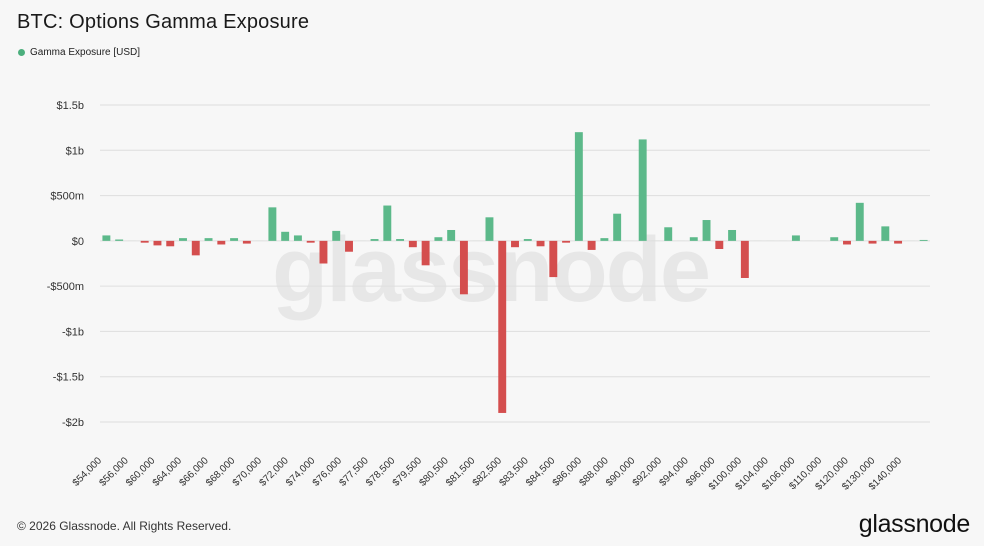  What do you see at coordinates (67, 197) in the screenshot?
I see `y-tick-label: $500m` at bounding box center [67, 197].